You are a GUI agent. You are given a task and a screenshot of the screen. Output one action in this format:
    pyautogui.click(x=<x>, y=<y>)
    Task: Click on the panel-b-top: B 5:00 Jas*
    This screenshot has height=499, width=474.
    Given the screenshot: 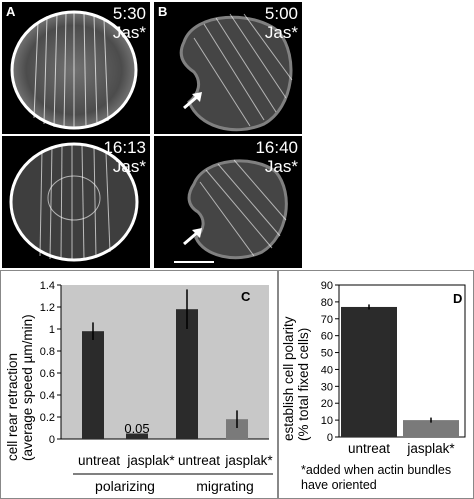 What is the action you would take?
    pyautogui.click(x=228, y=68)
    